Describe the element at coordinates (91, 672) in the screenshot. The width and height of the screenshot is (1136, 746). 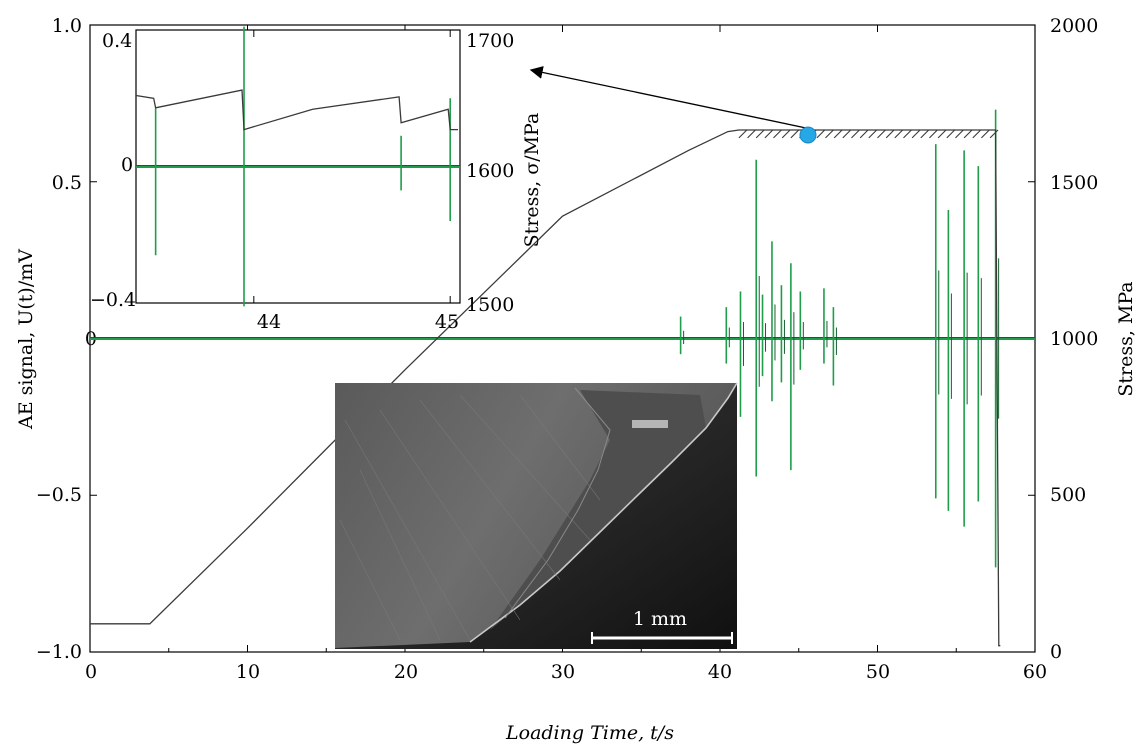
I see `x-tick-label: 0` at that location.